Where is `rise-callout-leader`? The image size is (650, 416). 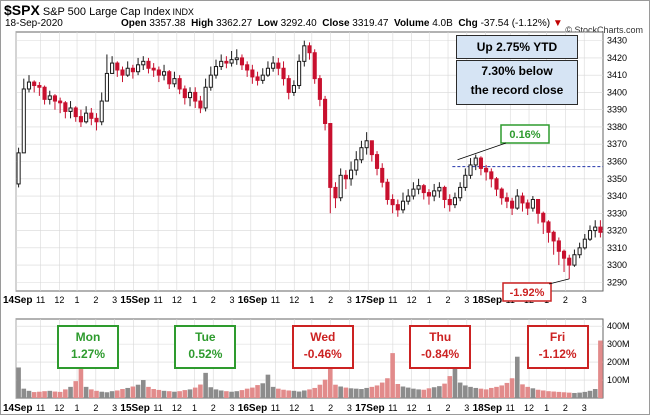
rise-callout-leader is located at coordinates (482, 151).